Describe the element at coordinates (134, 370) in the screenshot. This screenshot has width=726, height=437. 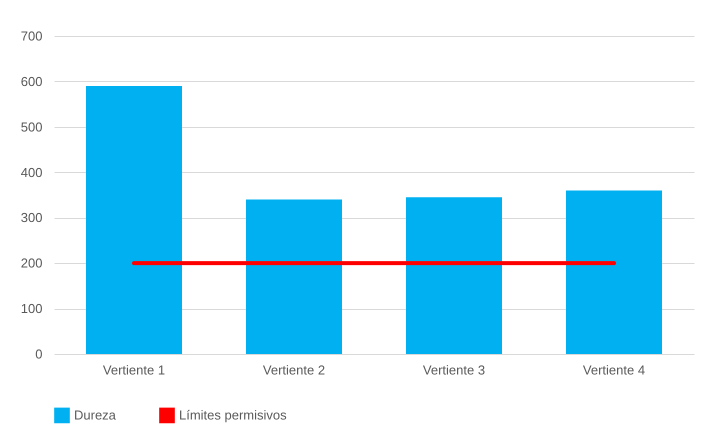
I see `x-tick-label: Vertiente 1` at that location.